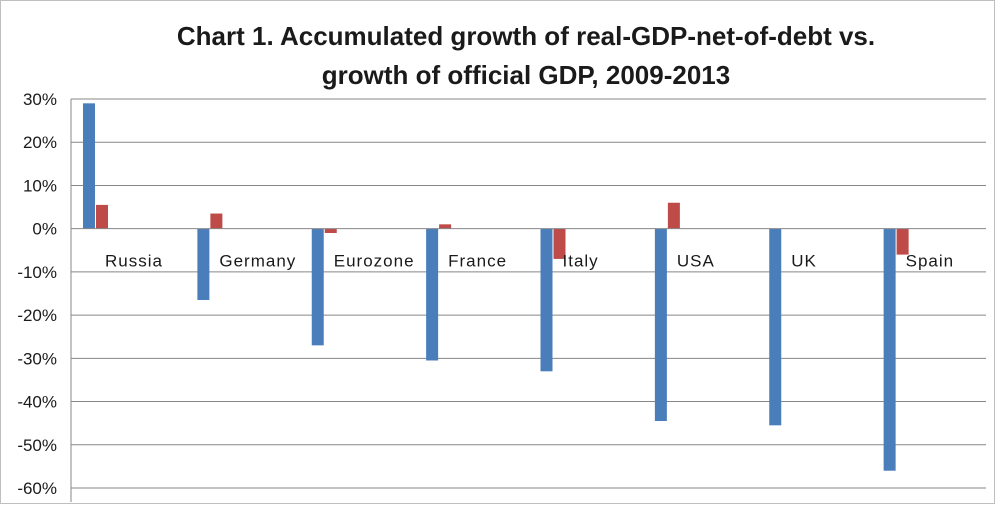 Image resolution: width=995 pixels, height=505 pixels. What do you see at coordinates (477, 261) in the screenshot?
I see `category-label: France` at bounding box center [477, 261].